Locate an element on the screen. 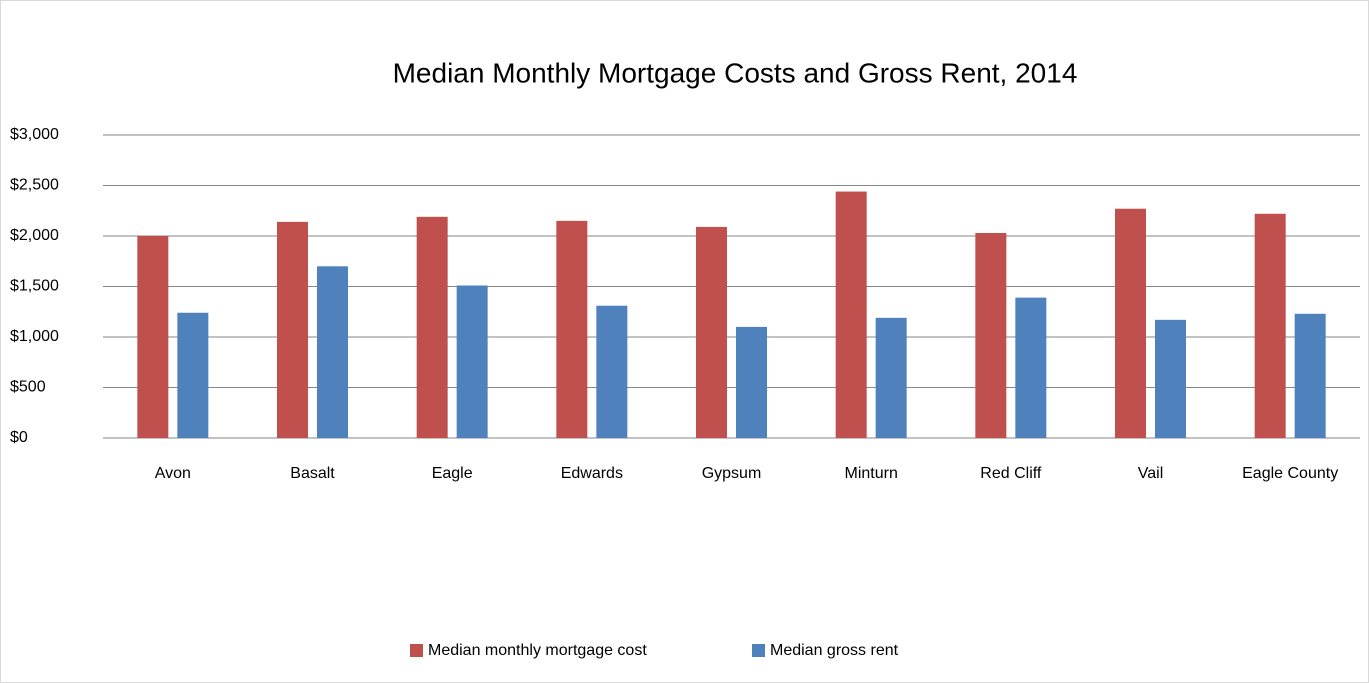  x-tick-label: Gypsum is located at coordinates (732, 473).